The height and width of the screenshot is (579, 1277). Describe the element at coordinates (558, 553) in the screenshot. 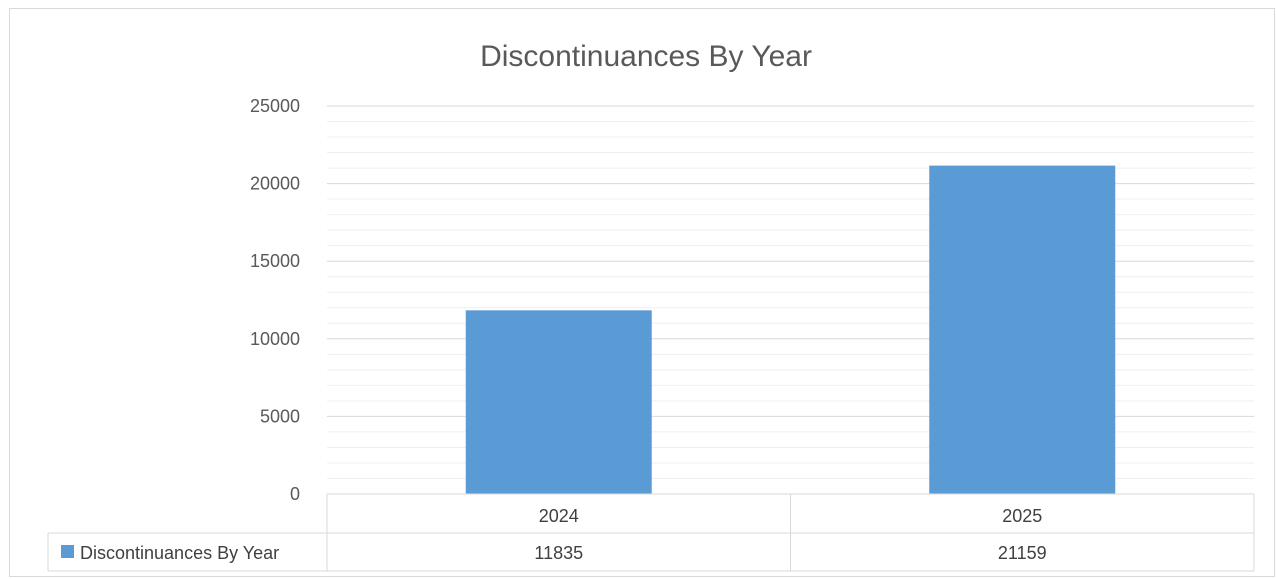

I see `data-table-value: 11835` at that location.